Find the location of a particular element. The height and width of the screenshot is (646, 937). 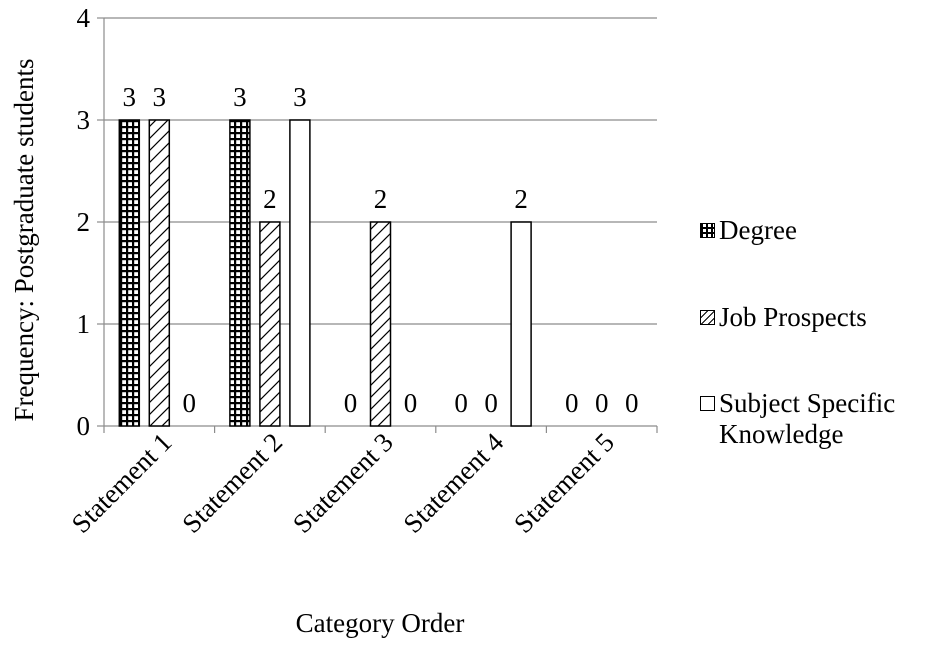

y-tick-label: 3 is located at coordinates (84, 120).